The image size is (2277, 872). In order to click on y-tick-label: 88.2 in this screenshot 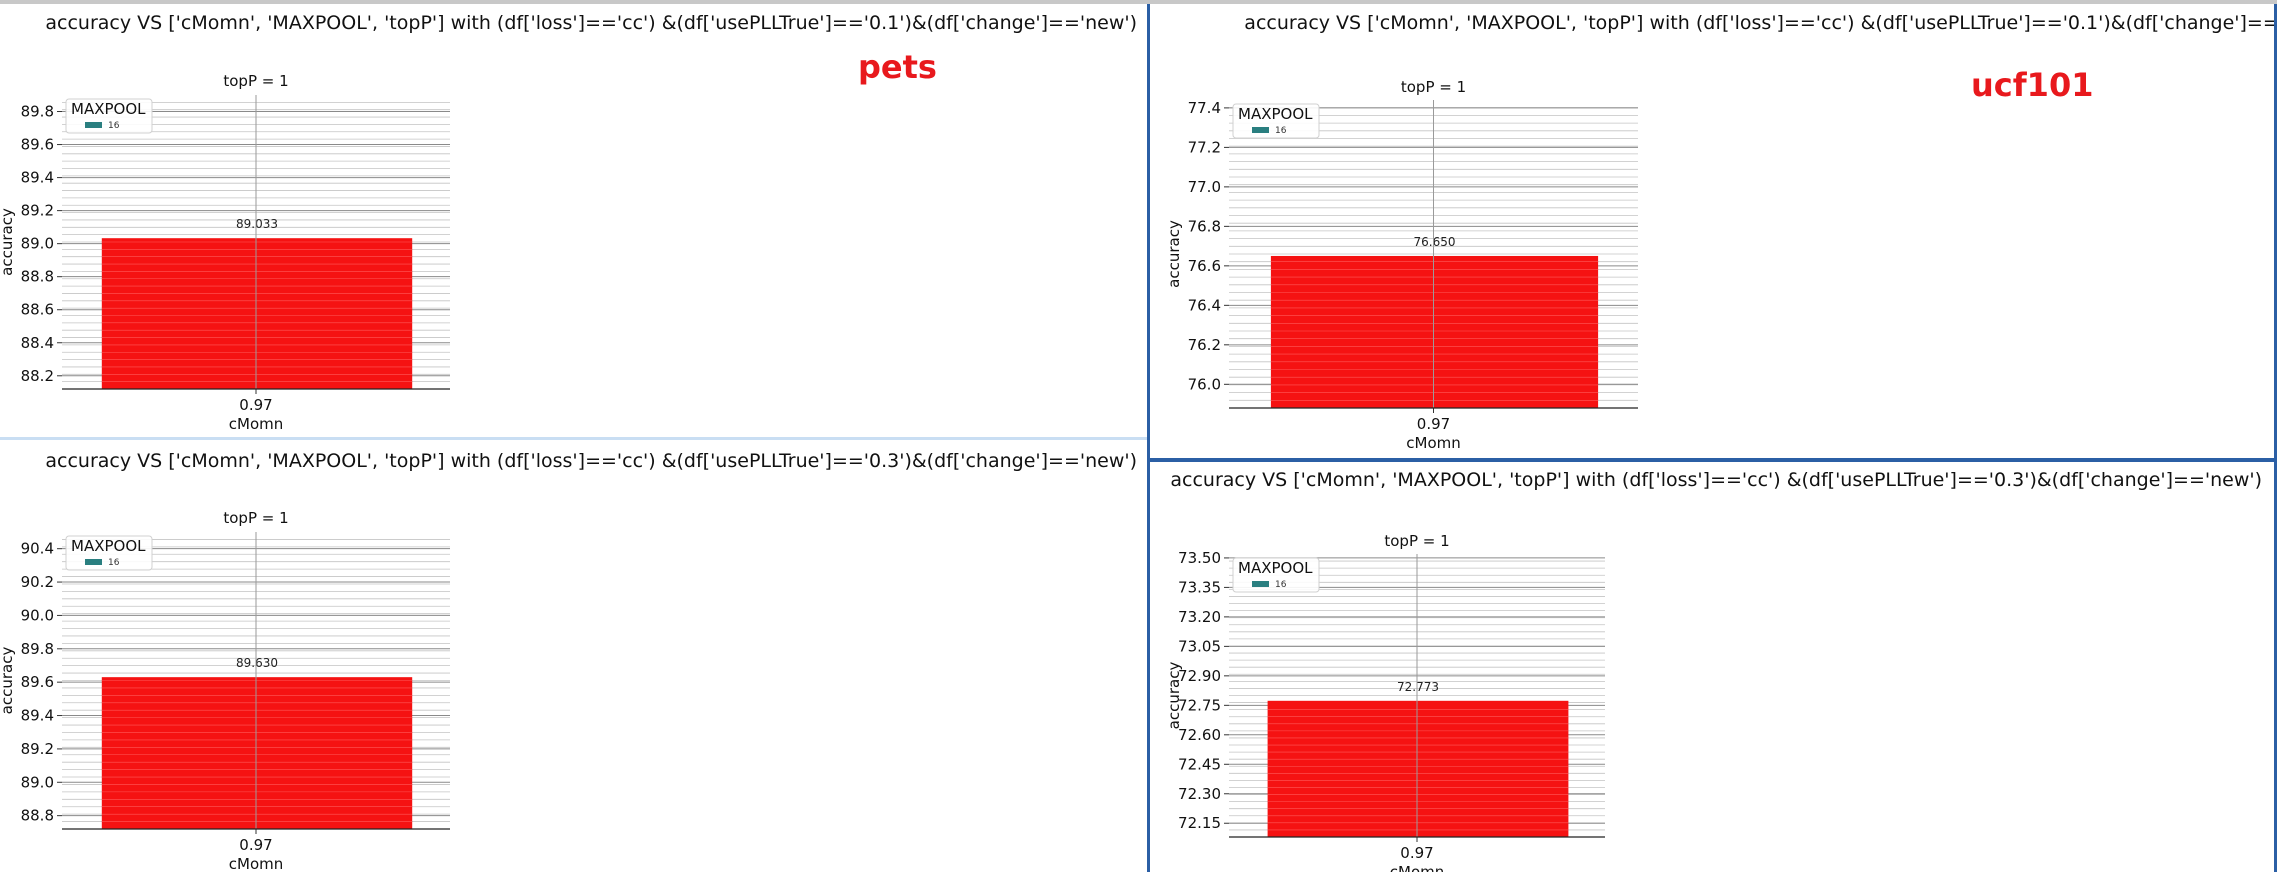, I will do `click(37, 376)`.